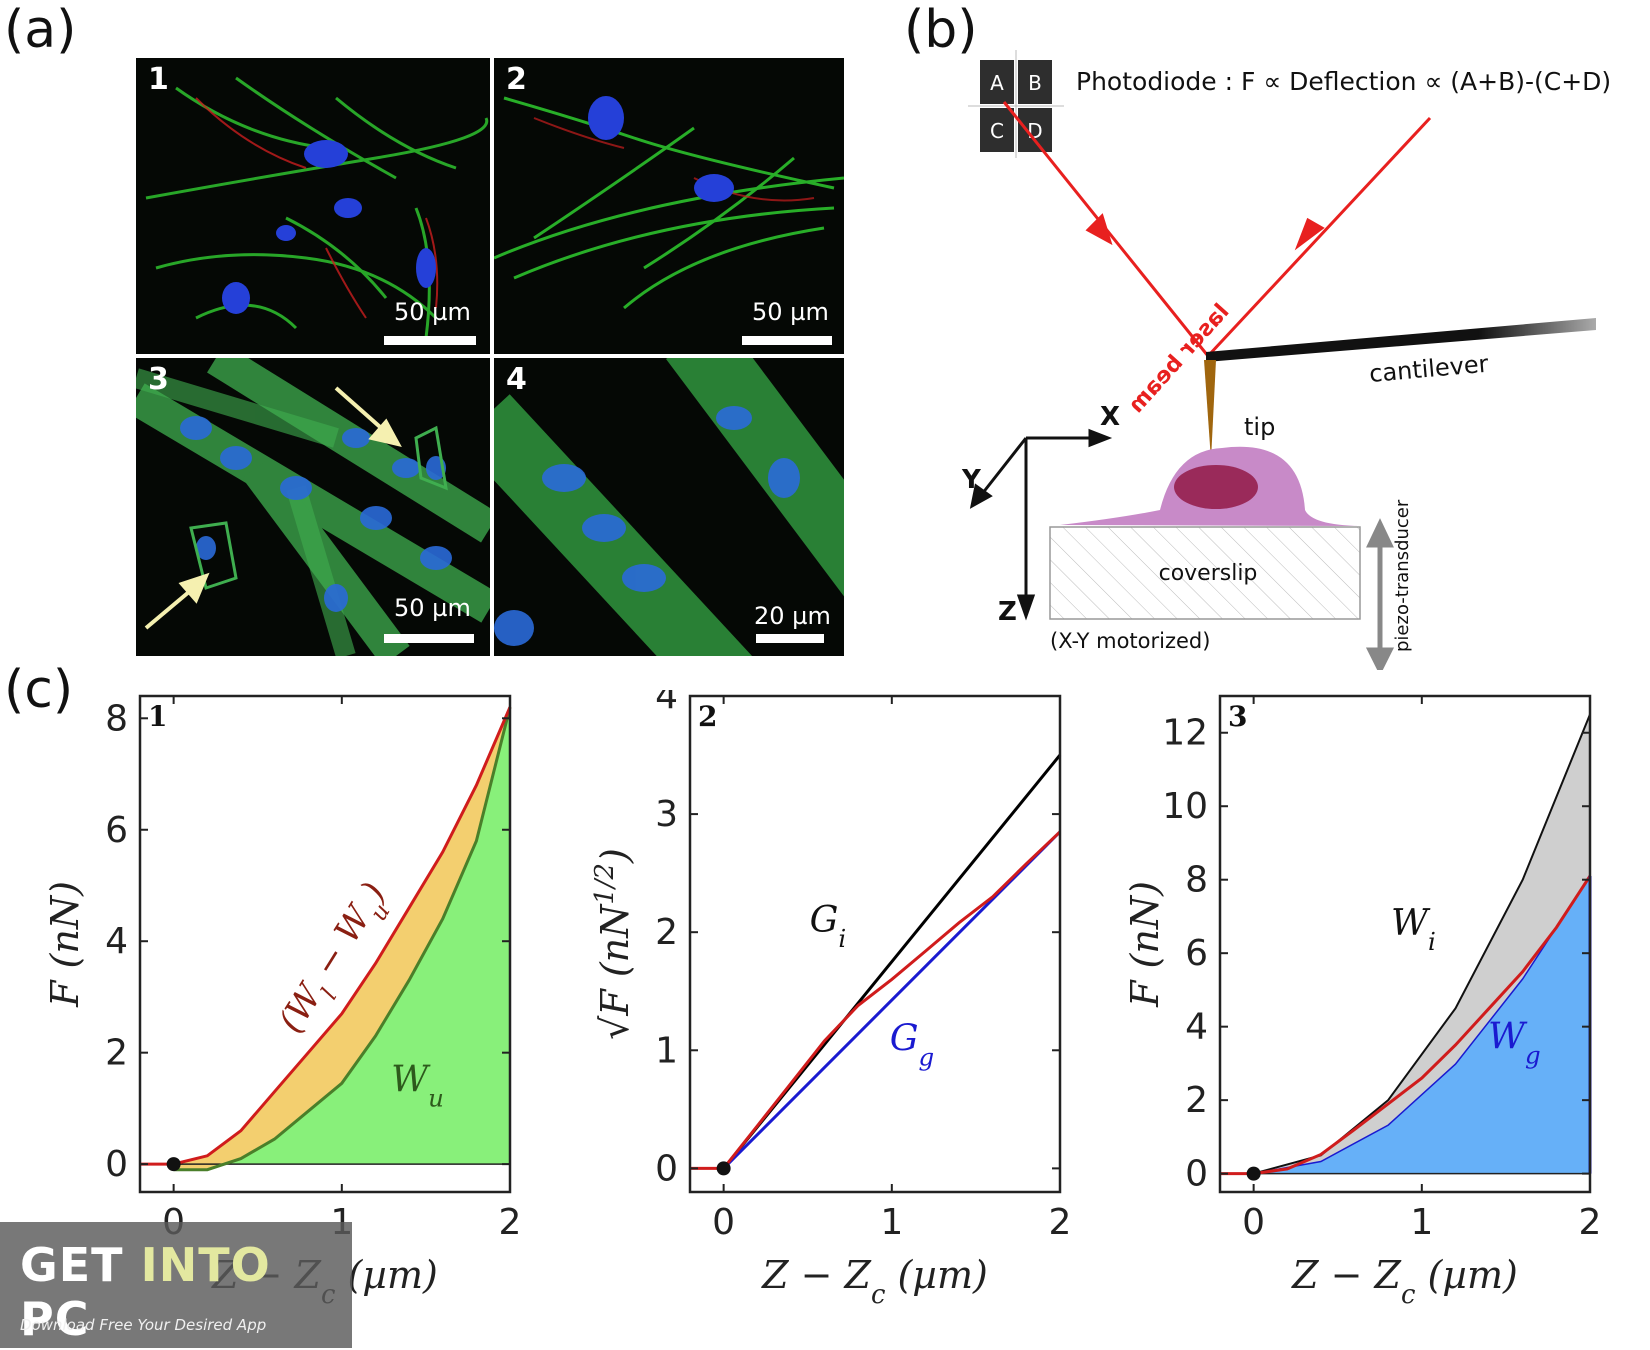  Describe the element at coordinates (892, 1000) in the screenshot. I see `line-gg` at that location.